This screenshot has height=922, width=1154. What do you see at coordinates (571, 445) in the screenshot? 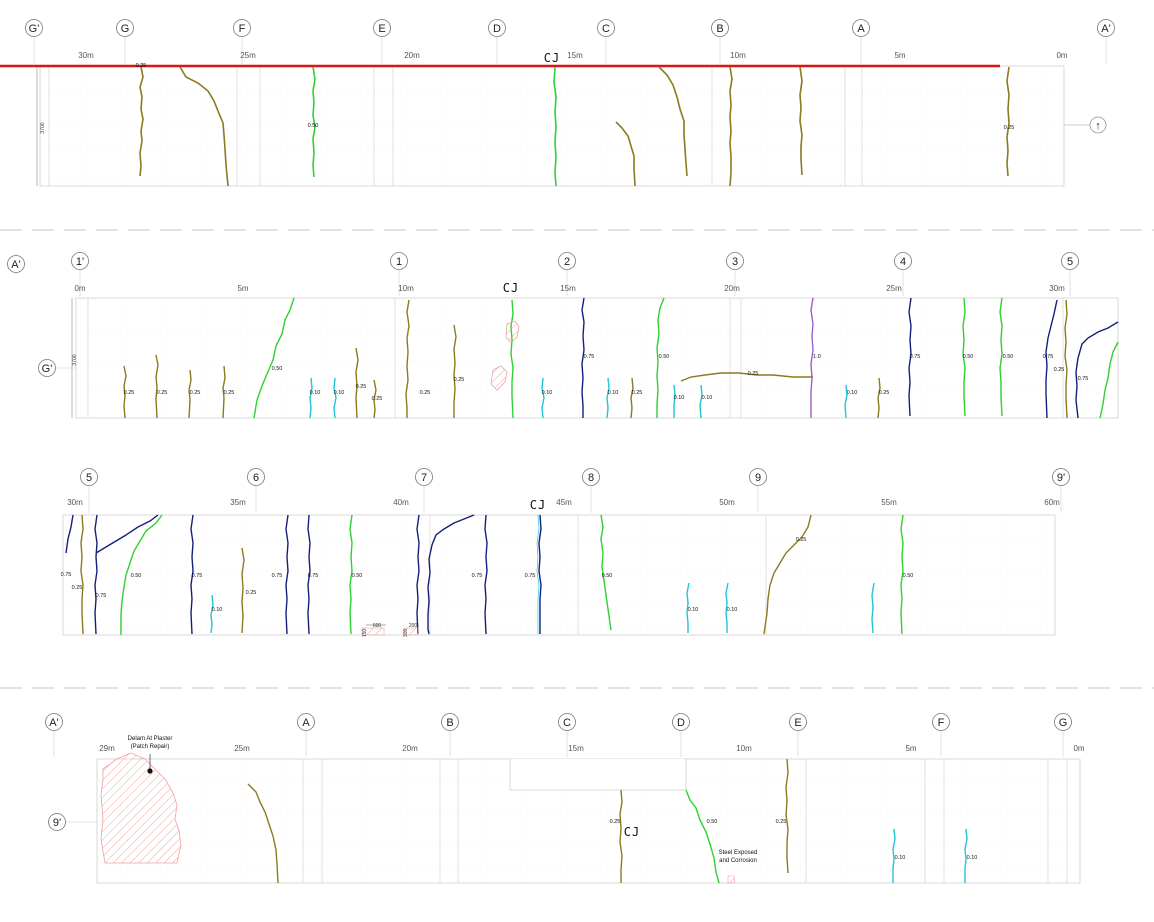
I see `construction-joint-labels: CJ CJ CJ CJ` at bounding box center [571, 445].